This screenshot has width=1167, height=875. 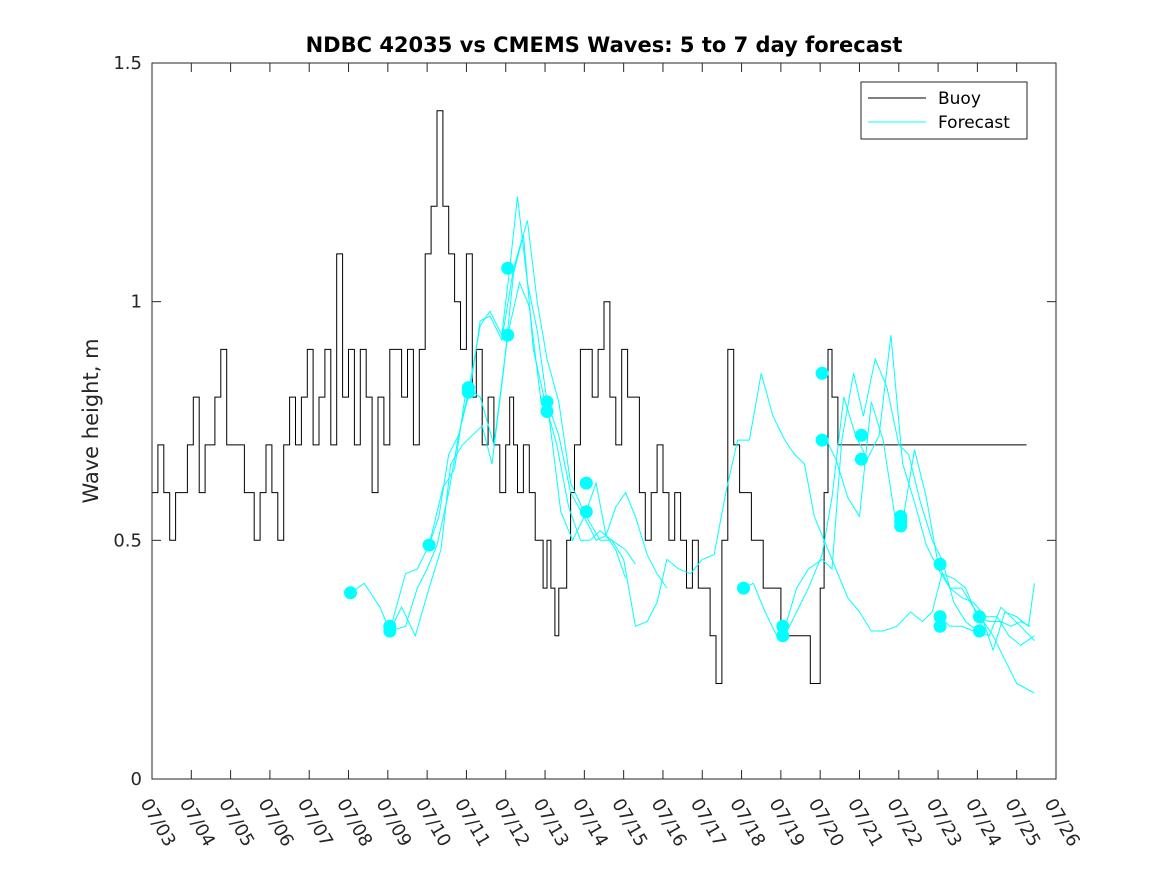 I want to click on y-tick-label: 0.5, so click(x=127, y=540).